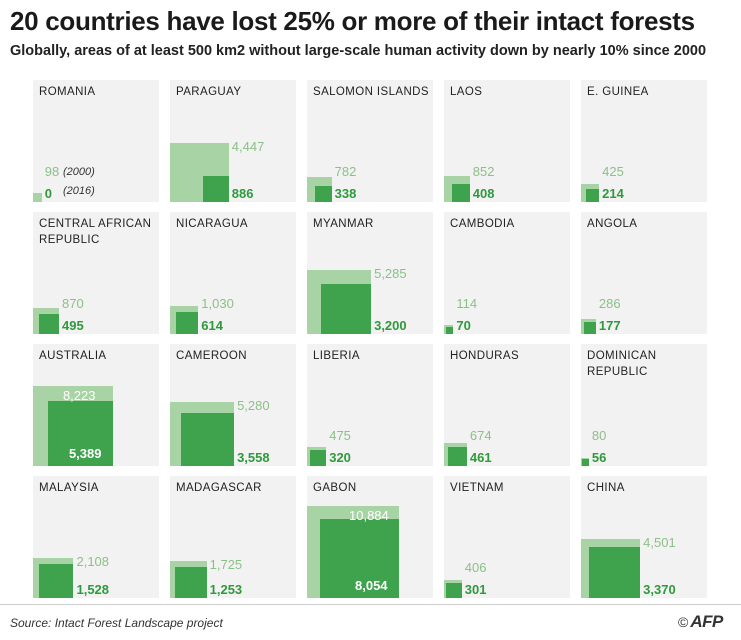 This screenshot has height=640, width=741. Describe the element at coordinates (475, 567) in the screenshot. I see `value-2000-label: 406` at that location.